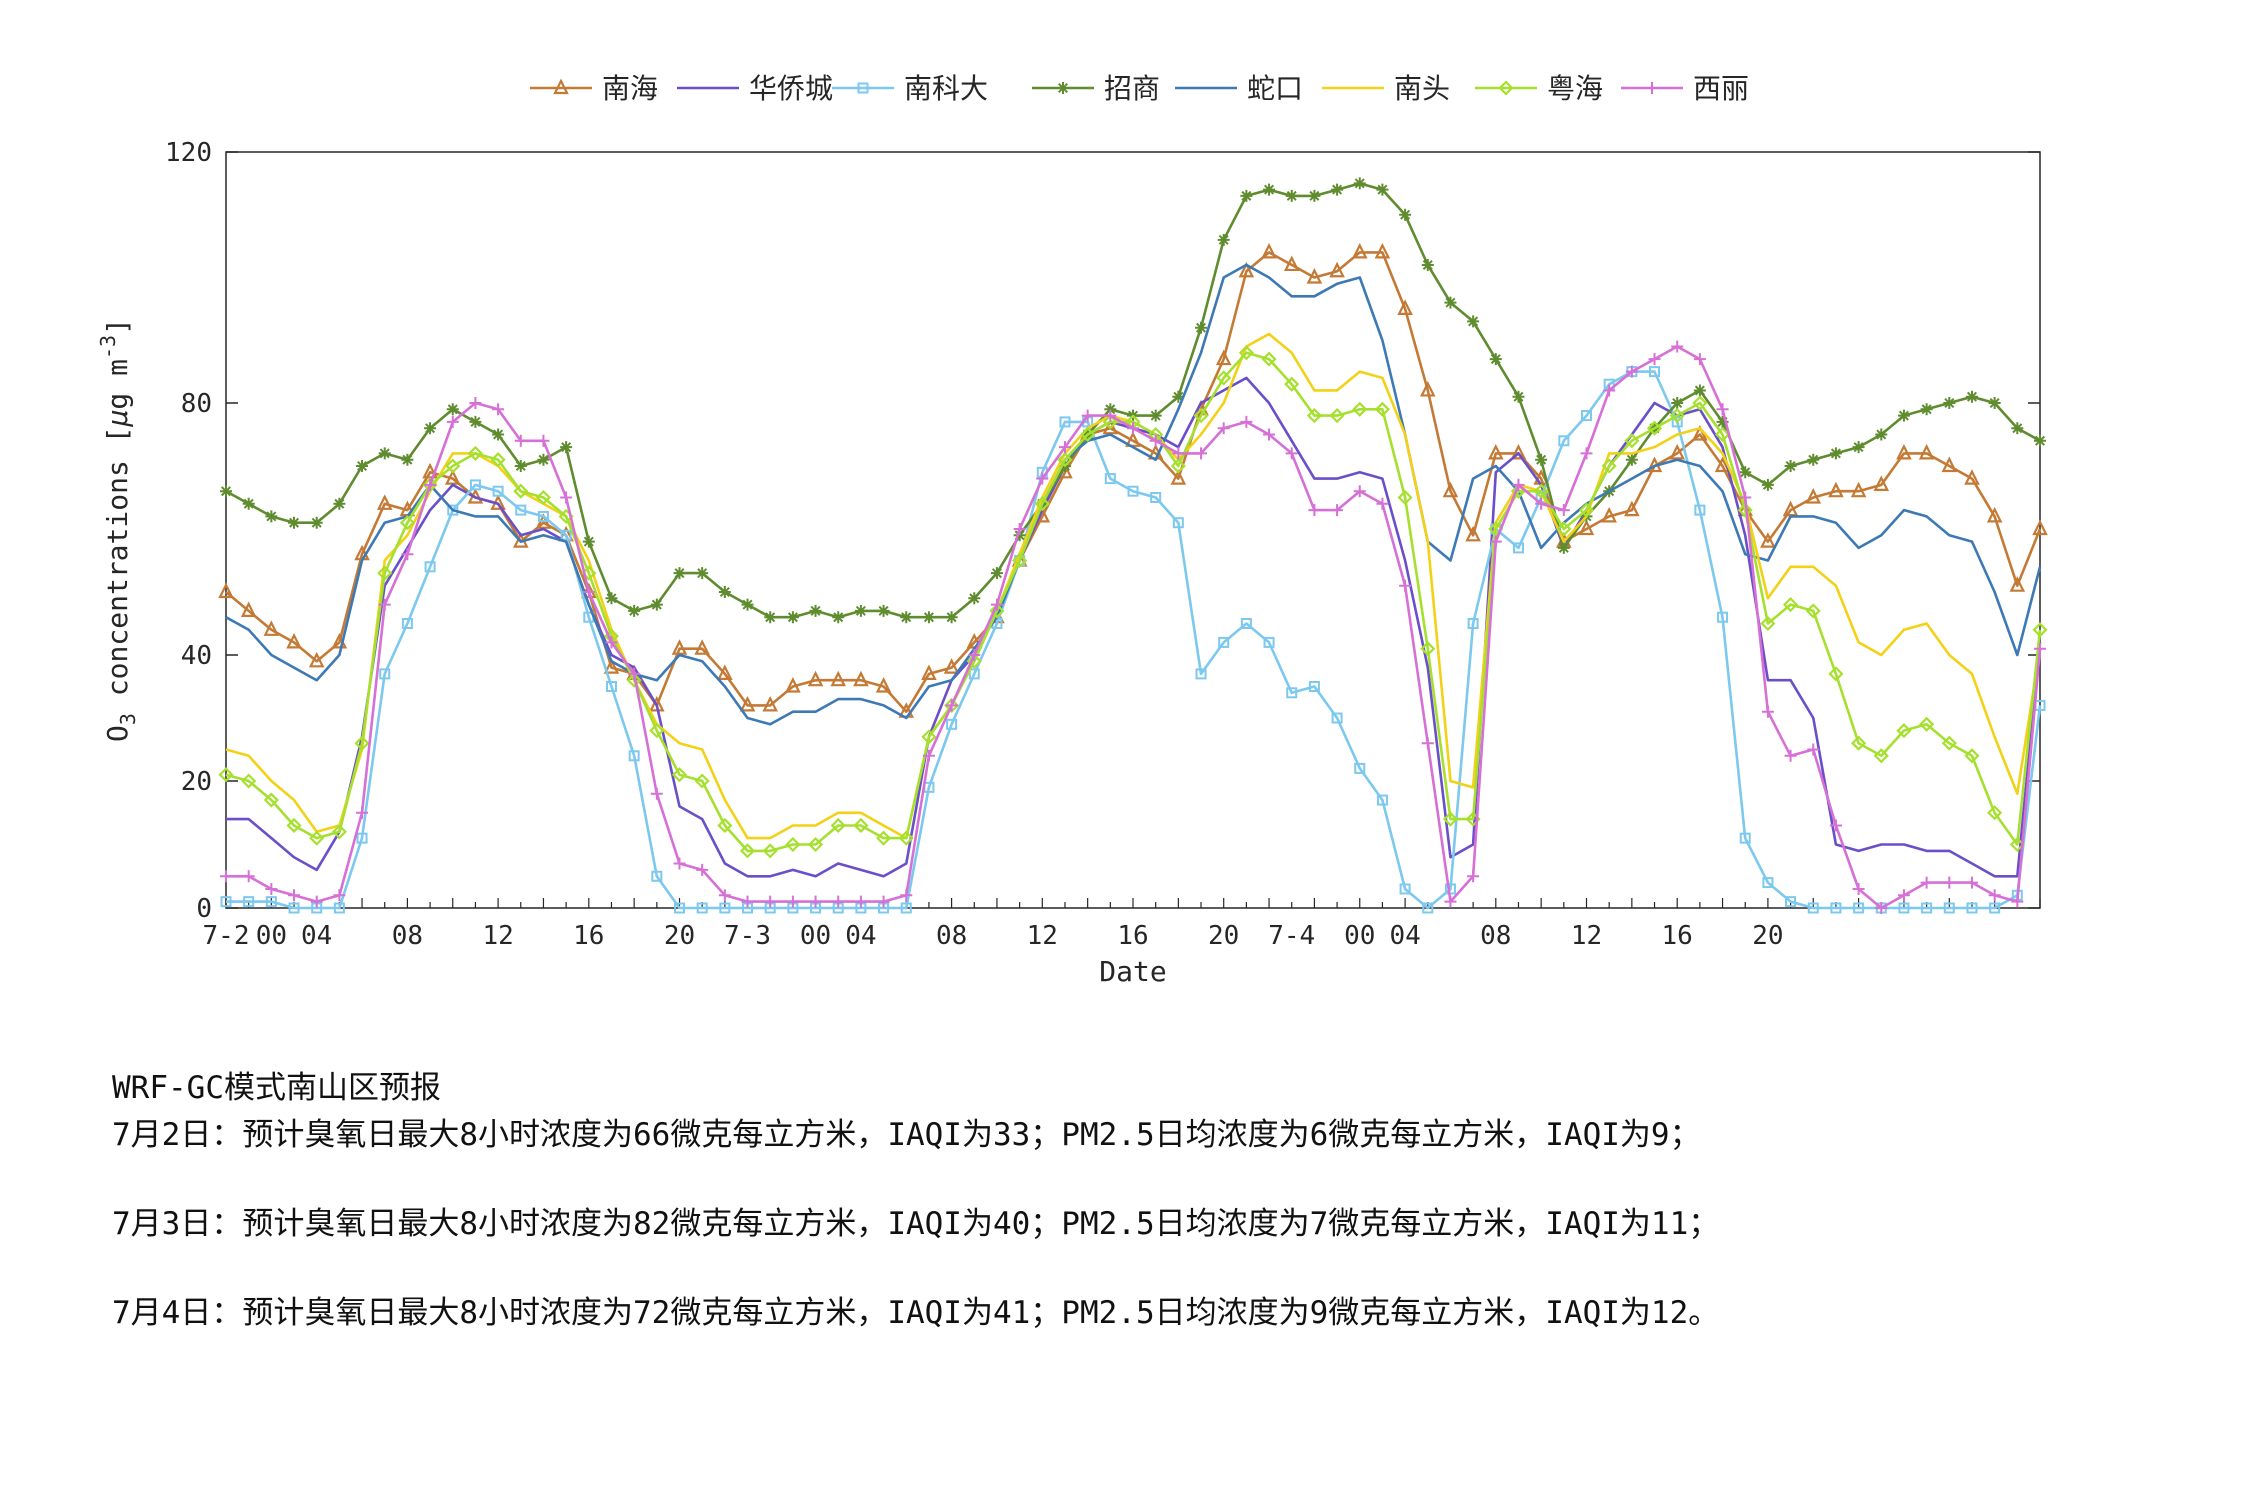  What do you see at coordinates (276, 1088) in the screenshot?
I see `forecast-title: WRF-GC模式南山区预报` at bounding box center [276, 1088].